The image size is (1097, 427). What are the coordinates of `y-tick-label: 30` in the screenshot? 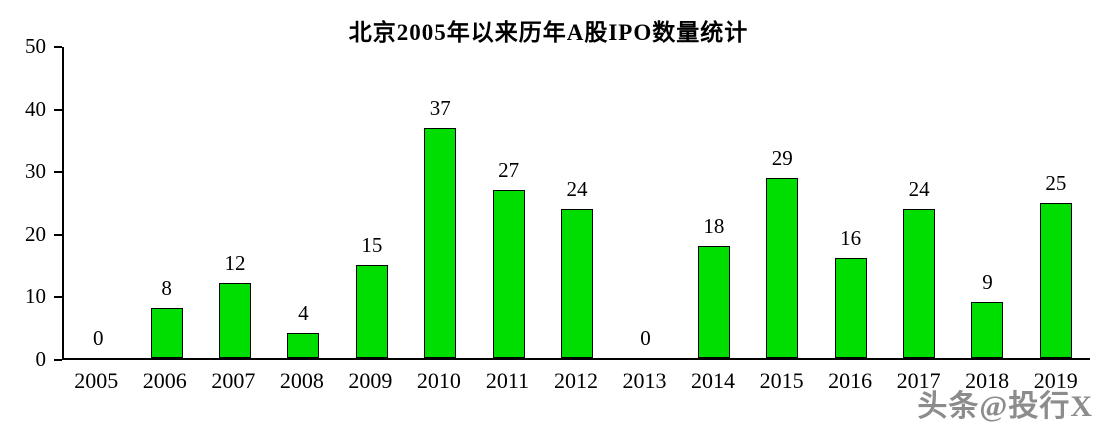 It's located at (35, 171).